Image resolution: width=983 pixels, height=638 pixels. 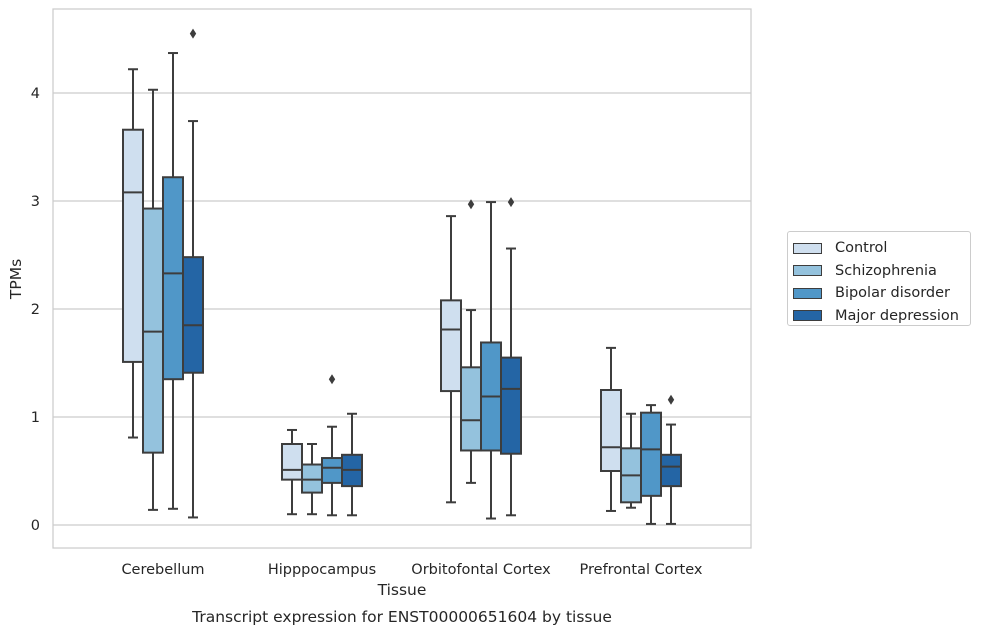 What do you see at coordinates (35, 94) in the screenshot?
I see `y-tick-label: 4` at bounding box center [35, 94].